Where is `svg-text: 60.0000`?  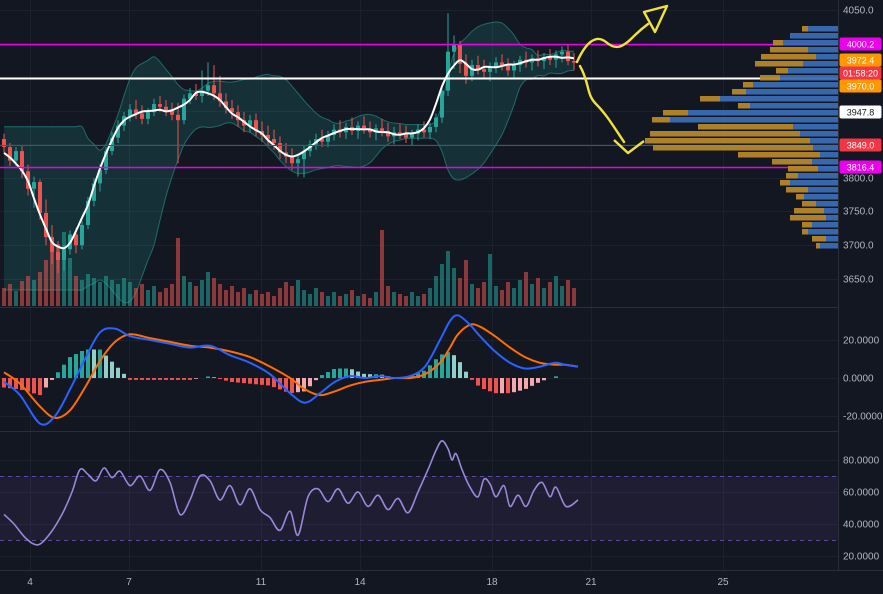 svg-text: 60.0000 is located at coordinates (861, 493).